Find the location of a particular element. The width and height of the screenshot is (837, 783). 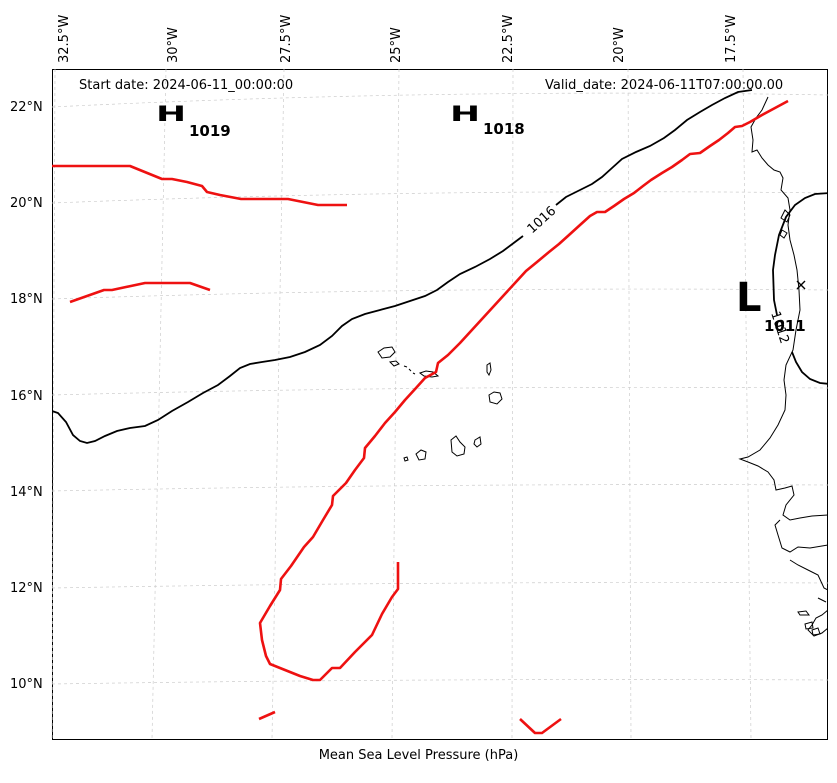

front-bottom-left is located at coordinates (267, 715).